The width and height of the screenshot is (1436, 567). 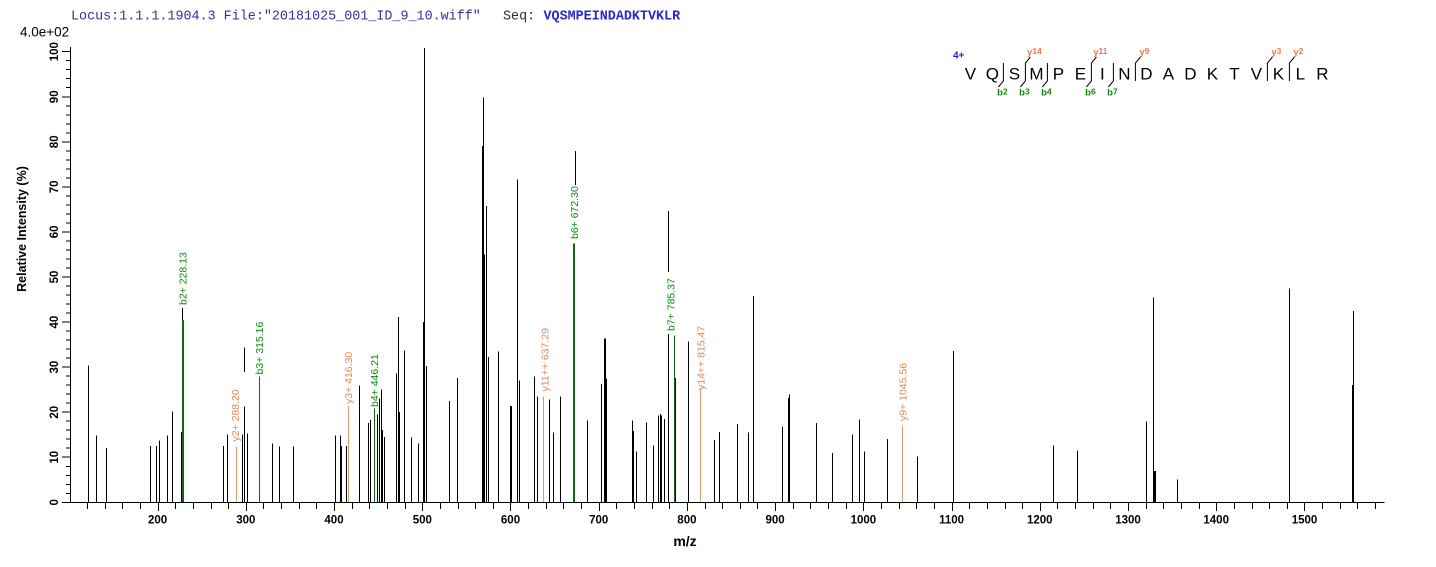 I want to click on svg-text: S, so click(x=1014, y=74).